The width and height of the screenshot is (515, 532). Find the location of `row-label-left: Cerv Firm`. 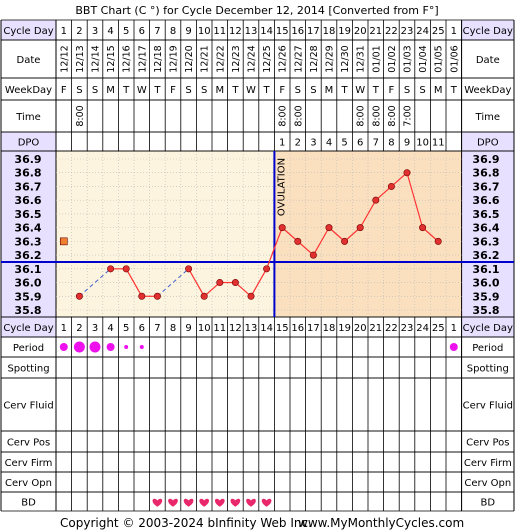

row-label-left: Cerv Firm is located at coordinates (29, 463).